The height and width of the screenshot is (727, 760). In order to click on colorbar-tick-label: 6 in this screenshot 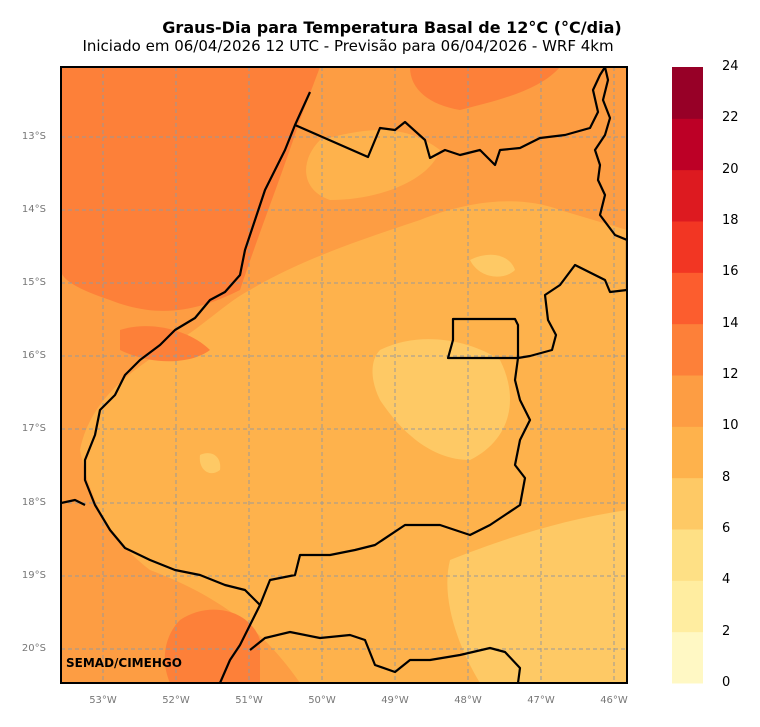, I will do `click(726, 528)`.